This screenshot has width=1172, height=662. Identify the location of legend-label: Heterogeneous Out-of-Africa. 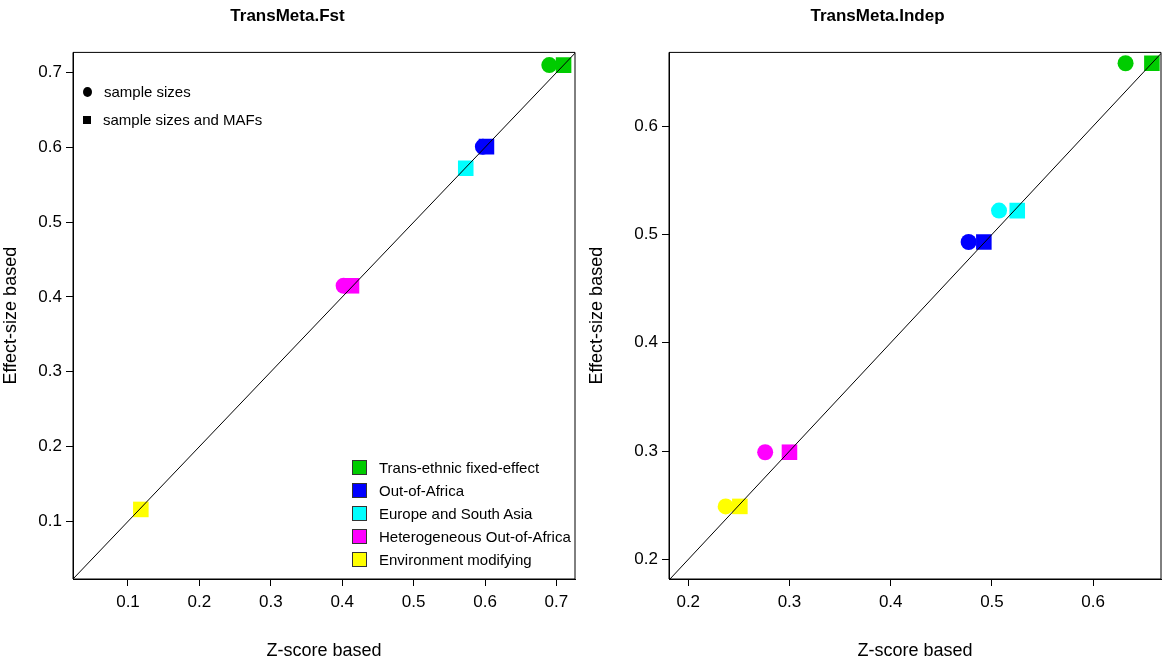
(475, 537).